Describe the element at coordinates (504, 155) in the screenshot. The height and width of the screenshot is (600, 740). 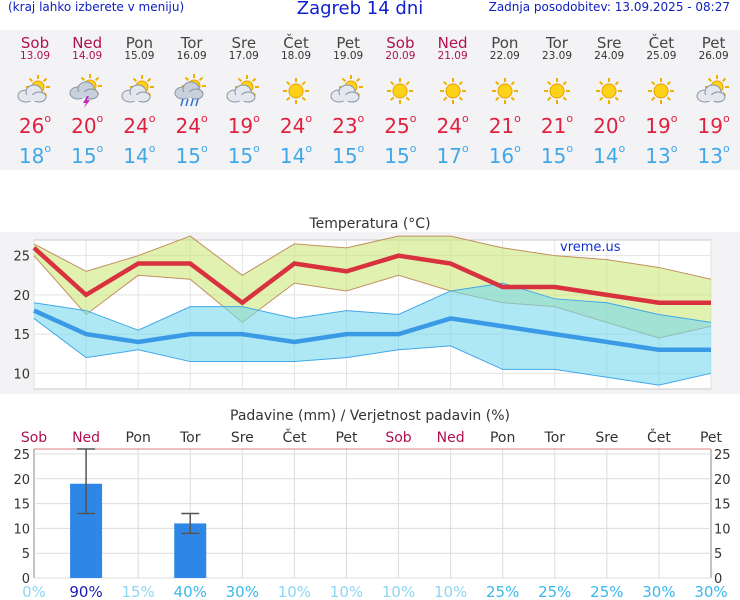
I see `min-temp: 16o` at that location.